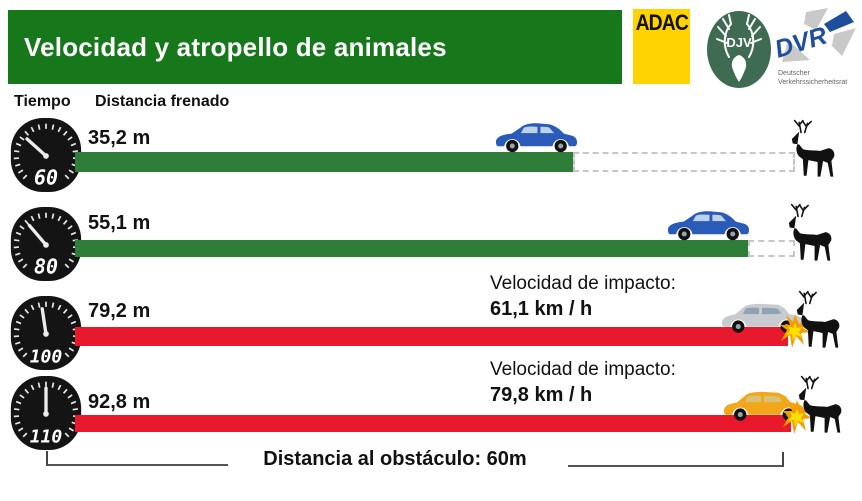 The width and height of the screenshot is (862, 501). Describe the element at coordinates (46, 266) in the screenshot. I see `gauge-speed-value: 80` at that location.